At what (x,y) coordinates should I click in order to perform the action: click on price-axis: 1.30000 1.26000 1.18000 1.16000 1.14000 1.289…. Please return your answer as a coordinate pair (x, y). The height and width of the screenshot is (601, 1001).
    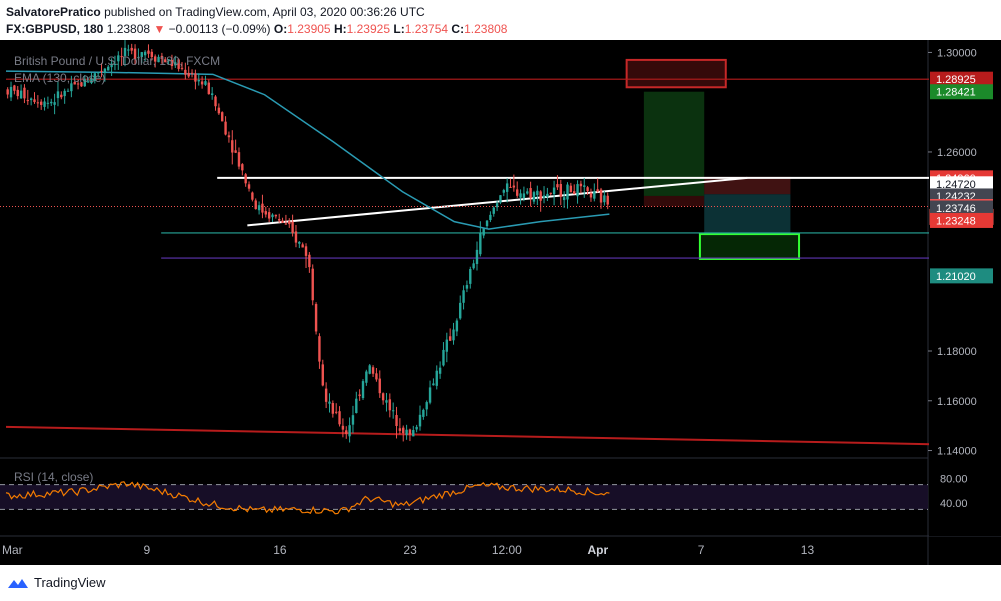
    Looking at the image, I should click on (964, 288).